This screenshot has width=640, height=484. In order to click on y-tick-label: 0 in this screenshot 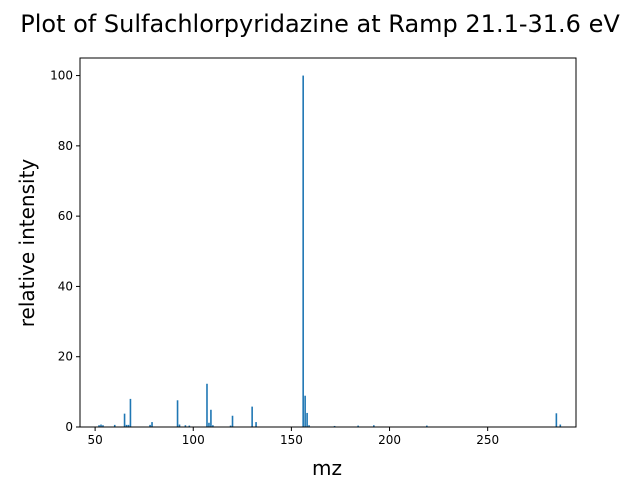, I will do `click(69, 427)`.